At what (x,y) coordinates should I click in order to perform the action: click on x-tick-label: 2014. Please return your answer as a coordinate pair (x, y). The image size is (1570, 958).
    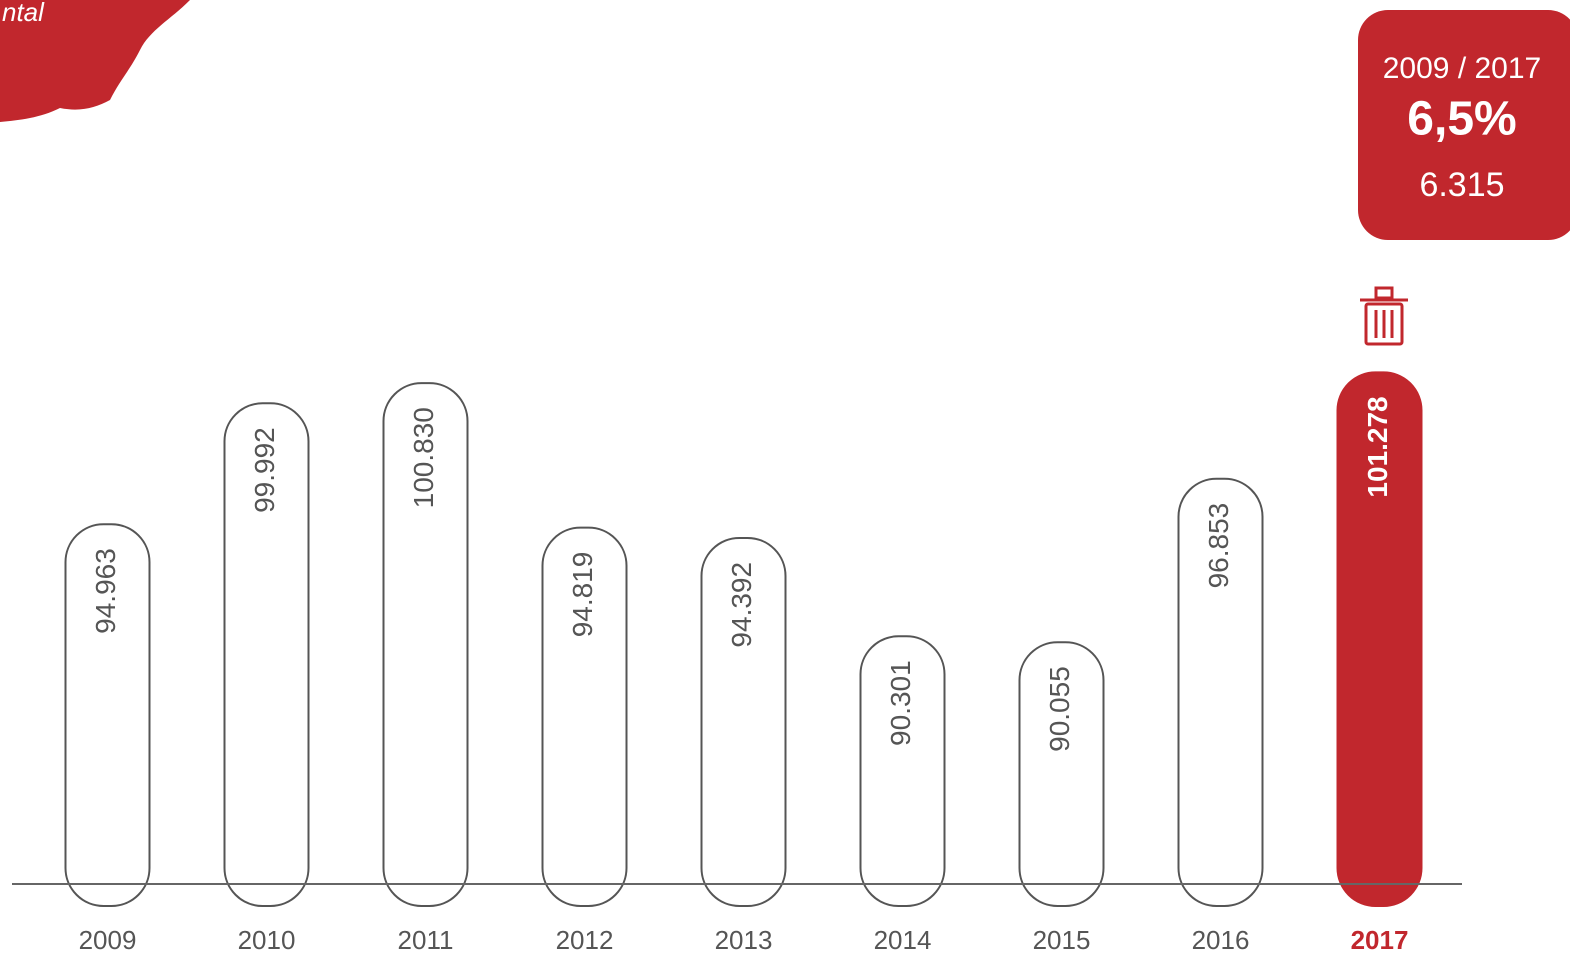
    Looking at the image, I should click on (903, 940).